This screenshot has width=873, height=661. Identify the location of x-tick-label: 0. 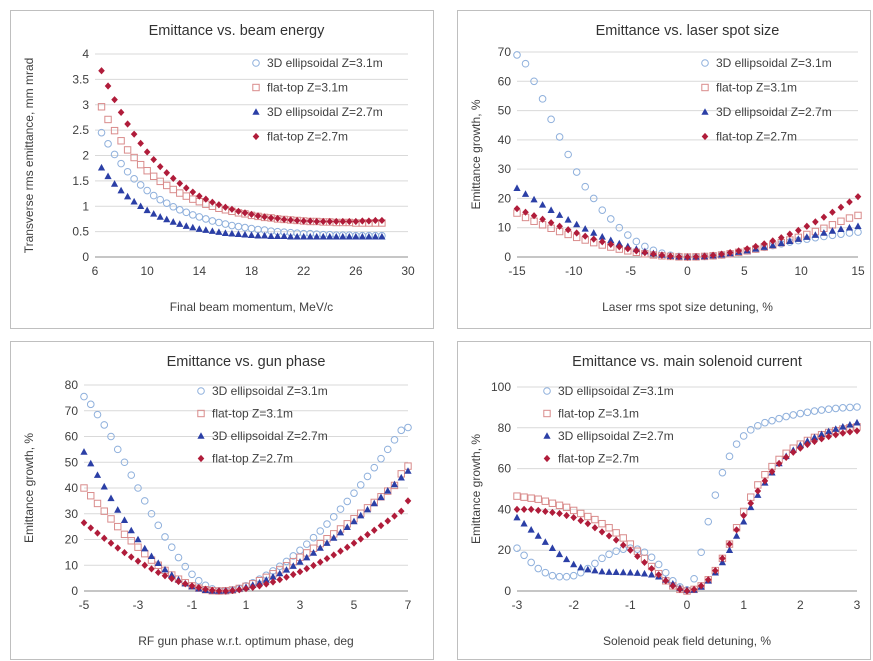
(687, 271).